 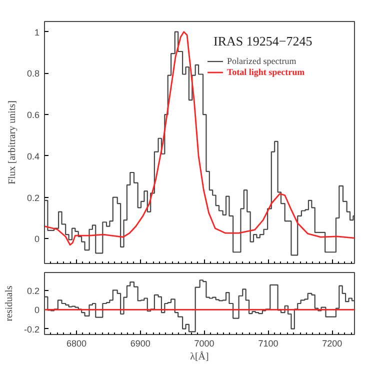 I want to click on x-axis-title: λ[Å], so click(x=199, y=356).